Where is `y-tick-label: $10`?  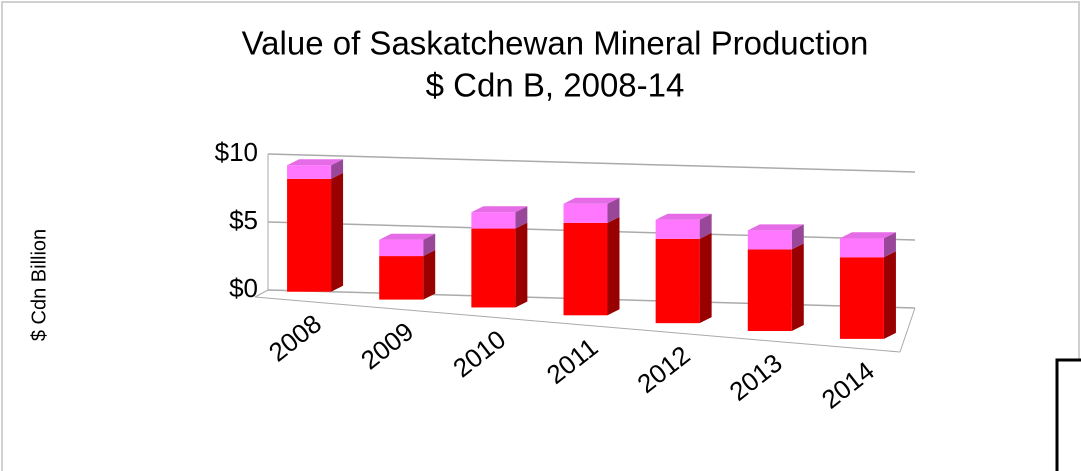
y-tick-label: $10 is located at coordinates (236, 152).